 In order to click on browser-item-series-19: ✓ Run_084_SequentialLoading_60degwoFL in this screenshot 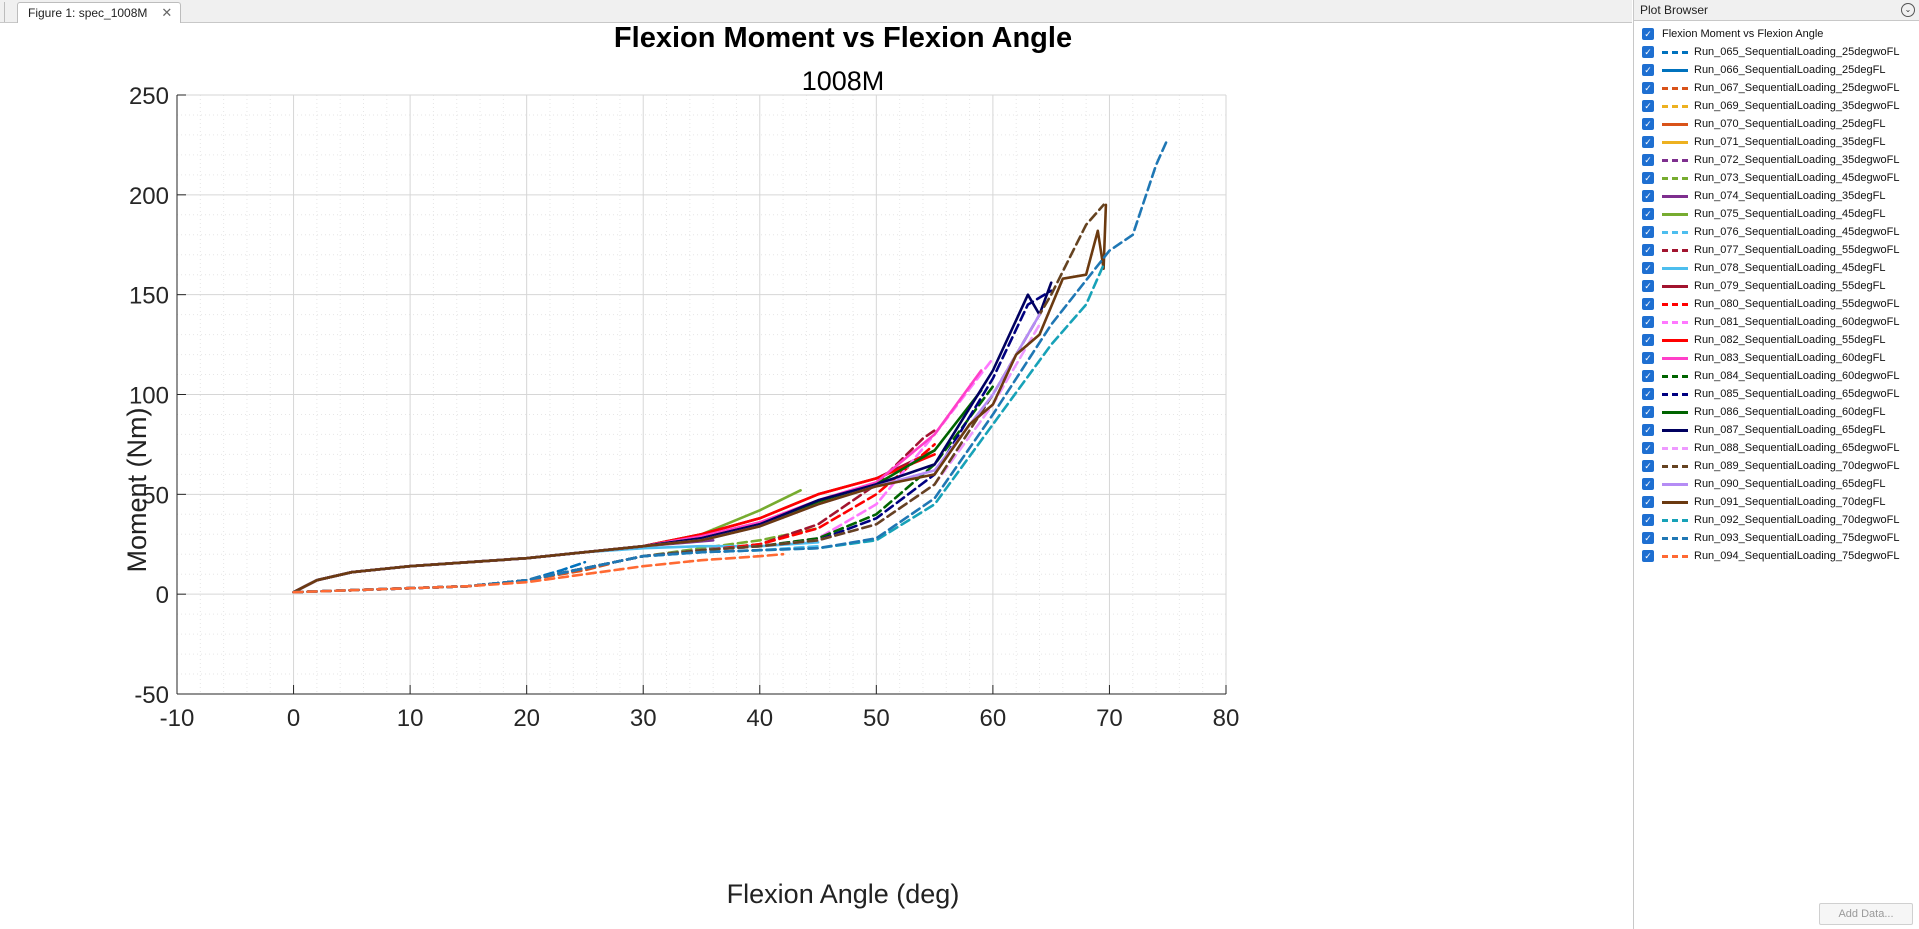, I will do `click(1776, 376)`.